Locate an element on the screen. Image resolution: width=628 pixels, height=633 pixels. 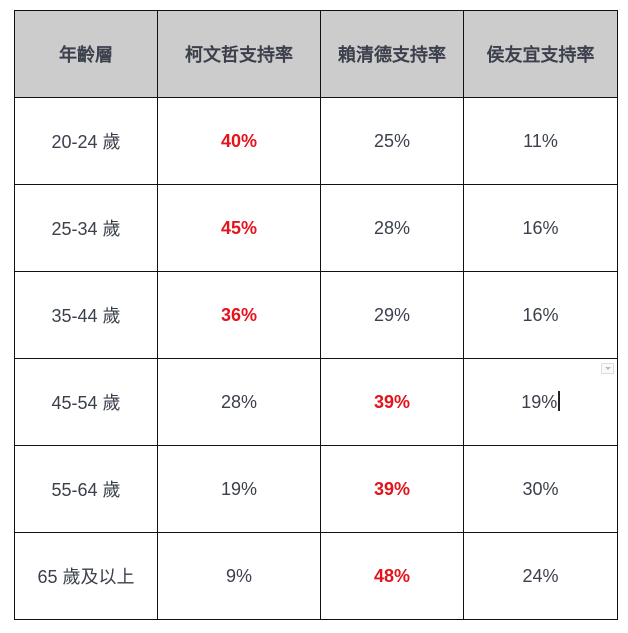
rate-value: 11% is located at coordinates (540, 140).